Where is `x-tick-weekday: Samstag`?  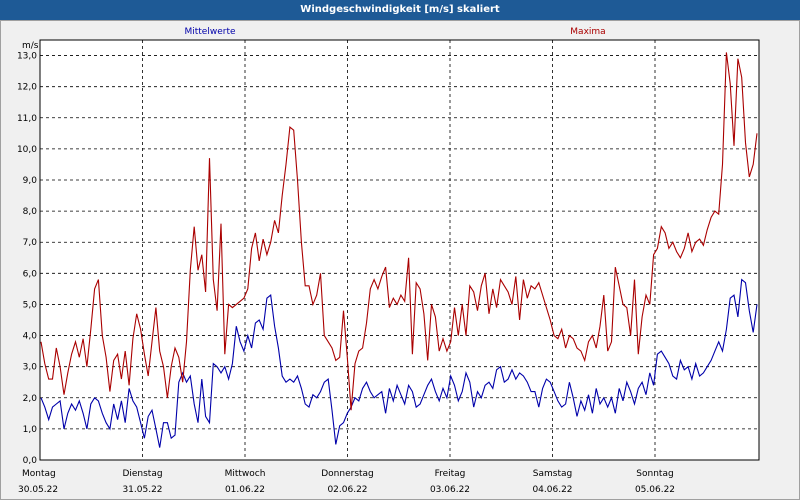
x-tick-weekday: Samstag is located at coordinates (552, 474).